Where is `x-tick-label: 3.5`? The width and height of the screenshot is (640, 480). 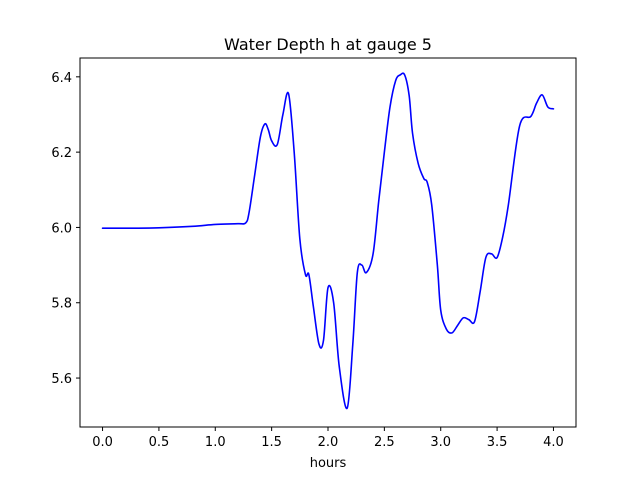 x-tick-label: 3.5 is located at coordinates (497, 442).